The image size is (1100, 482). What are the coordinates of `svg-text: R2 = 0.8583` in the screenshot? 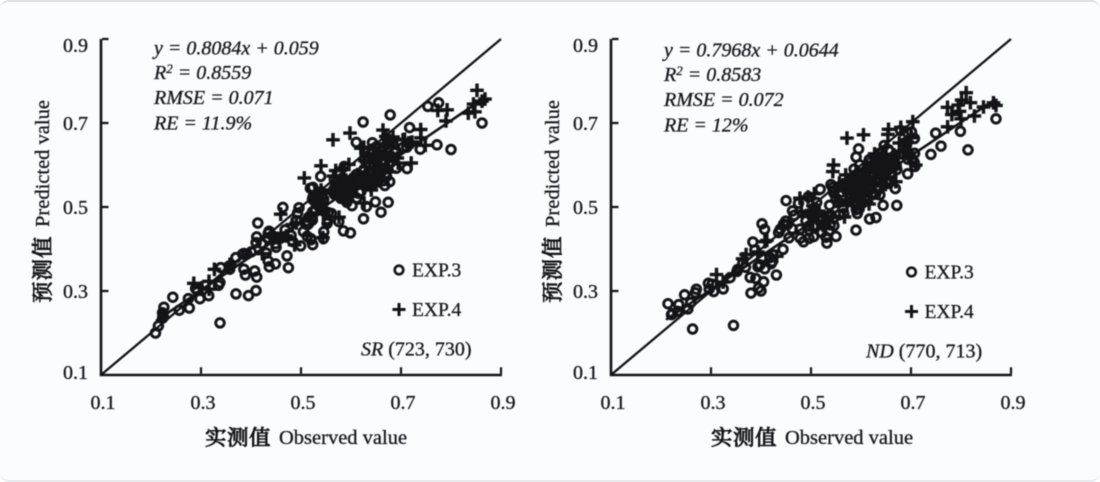 It's located at (712, 74).